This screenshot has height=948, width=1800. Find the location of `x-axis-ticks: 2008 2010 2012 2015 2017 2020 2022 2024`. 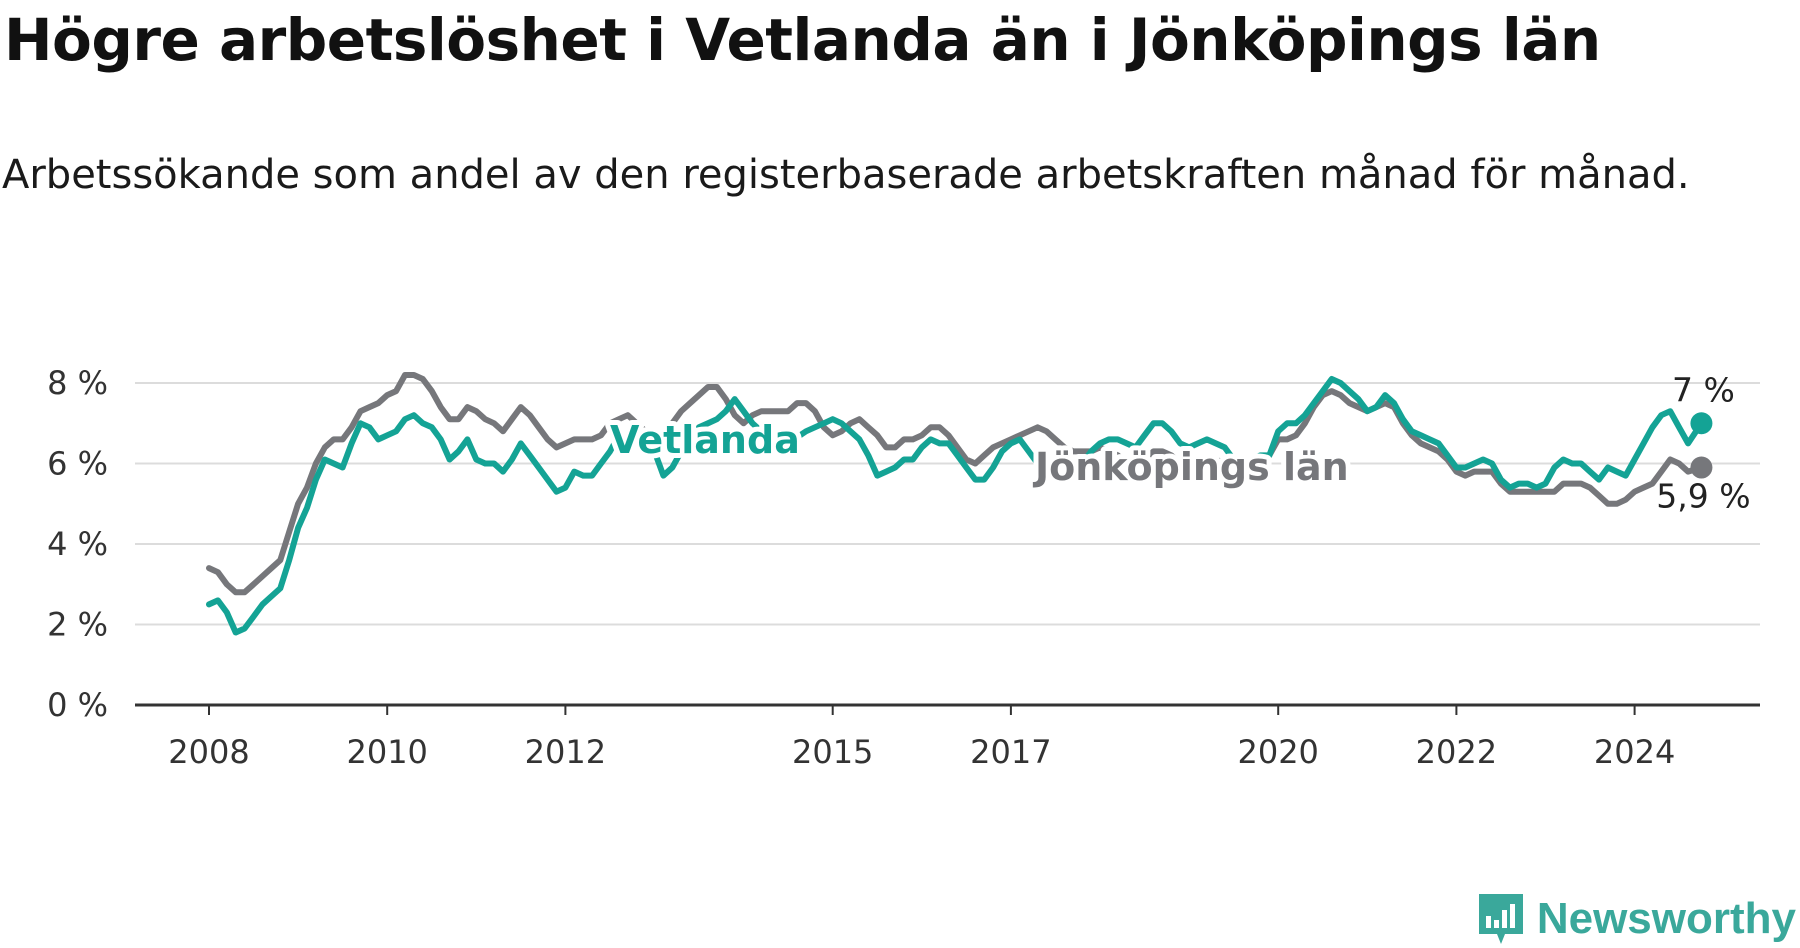

x-axis-ticks: 2008 2010 2012 2015 2017 2020 2022 2024 is located at coordinates (921, 738).